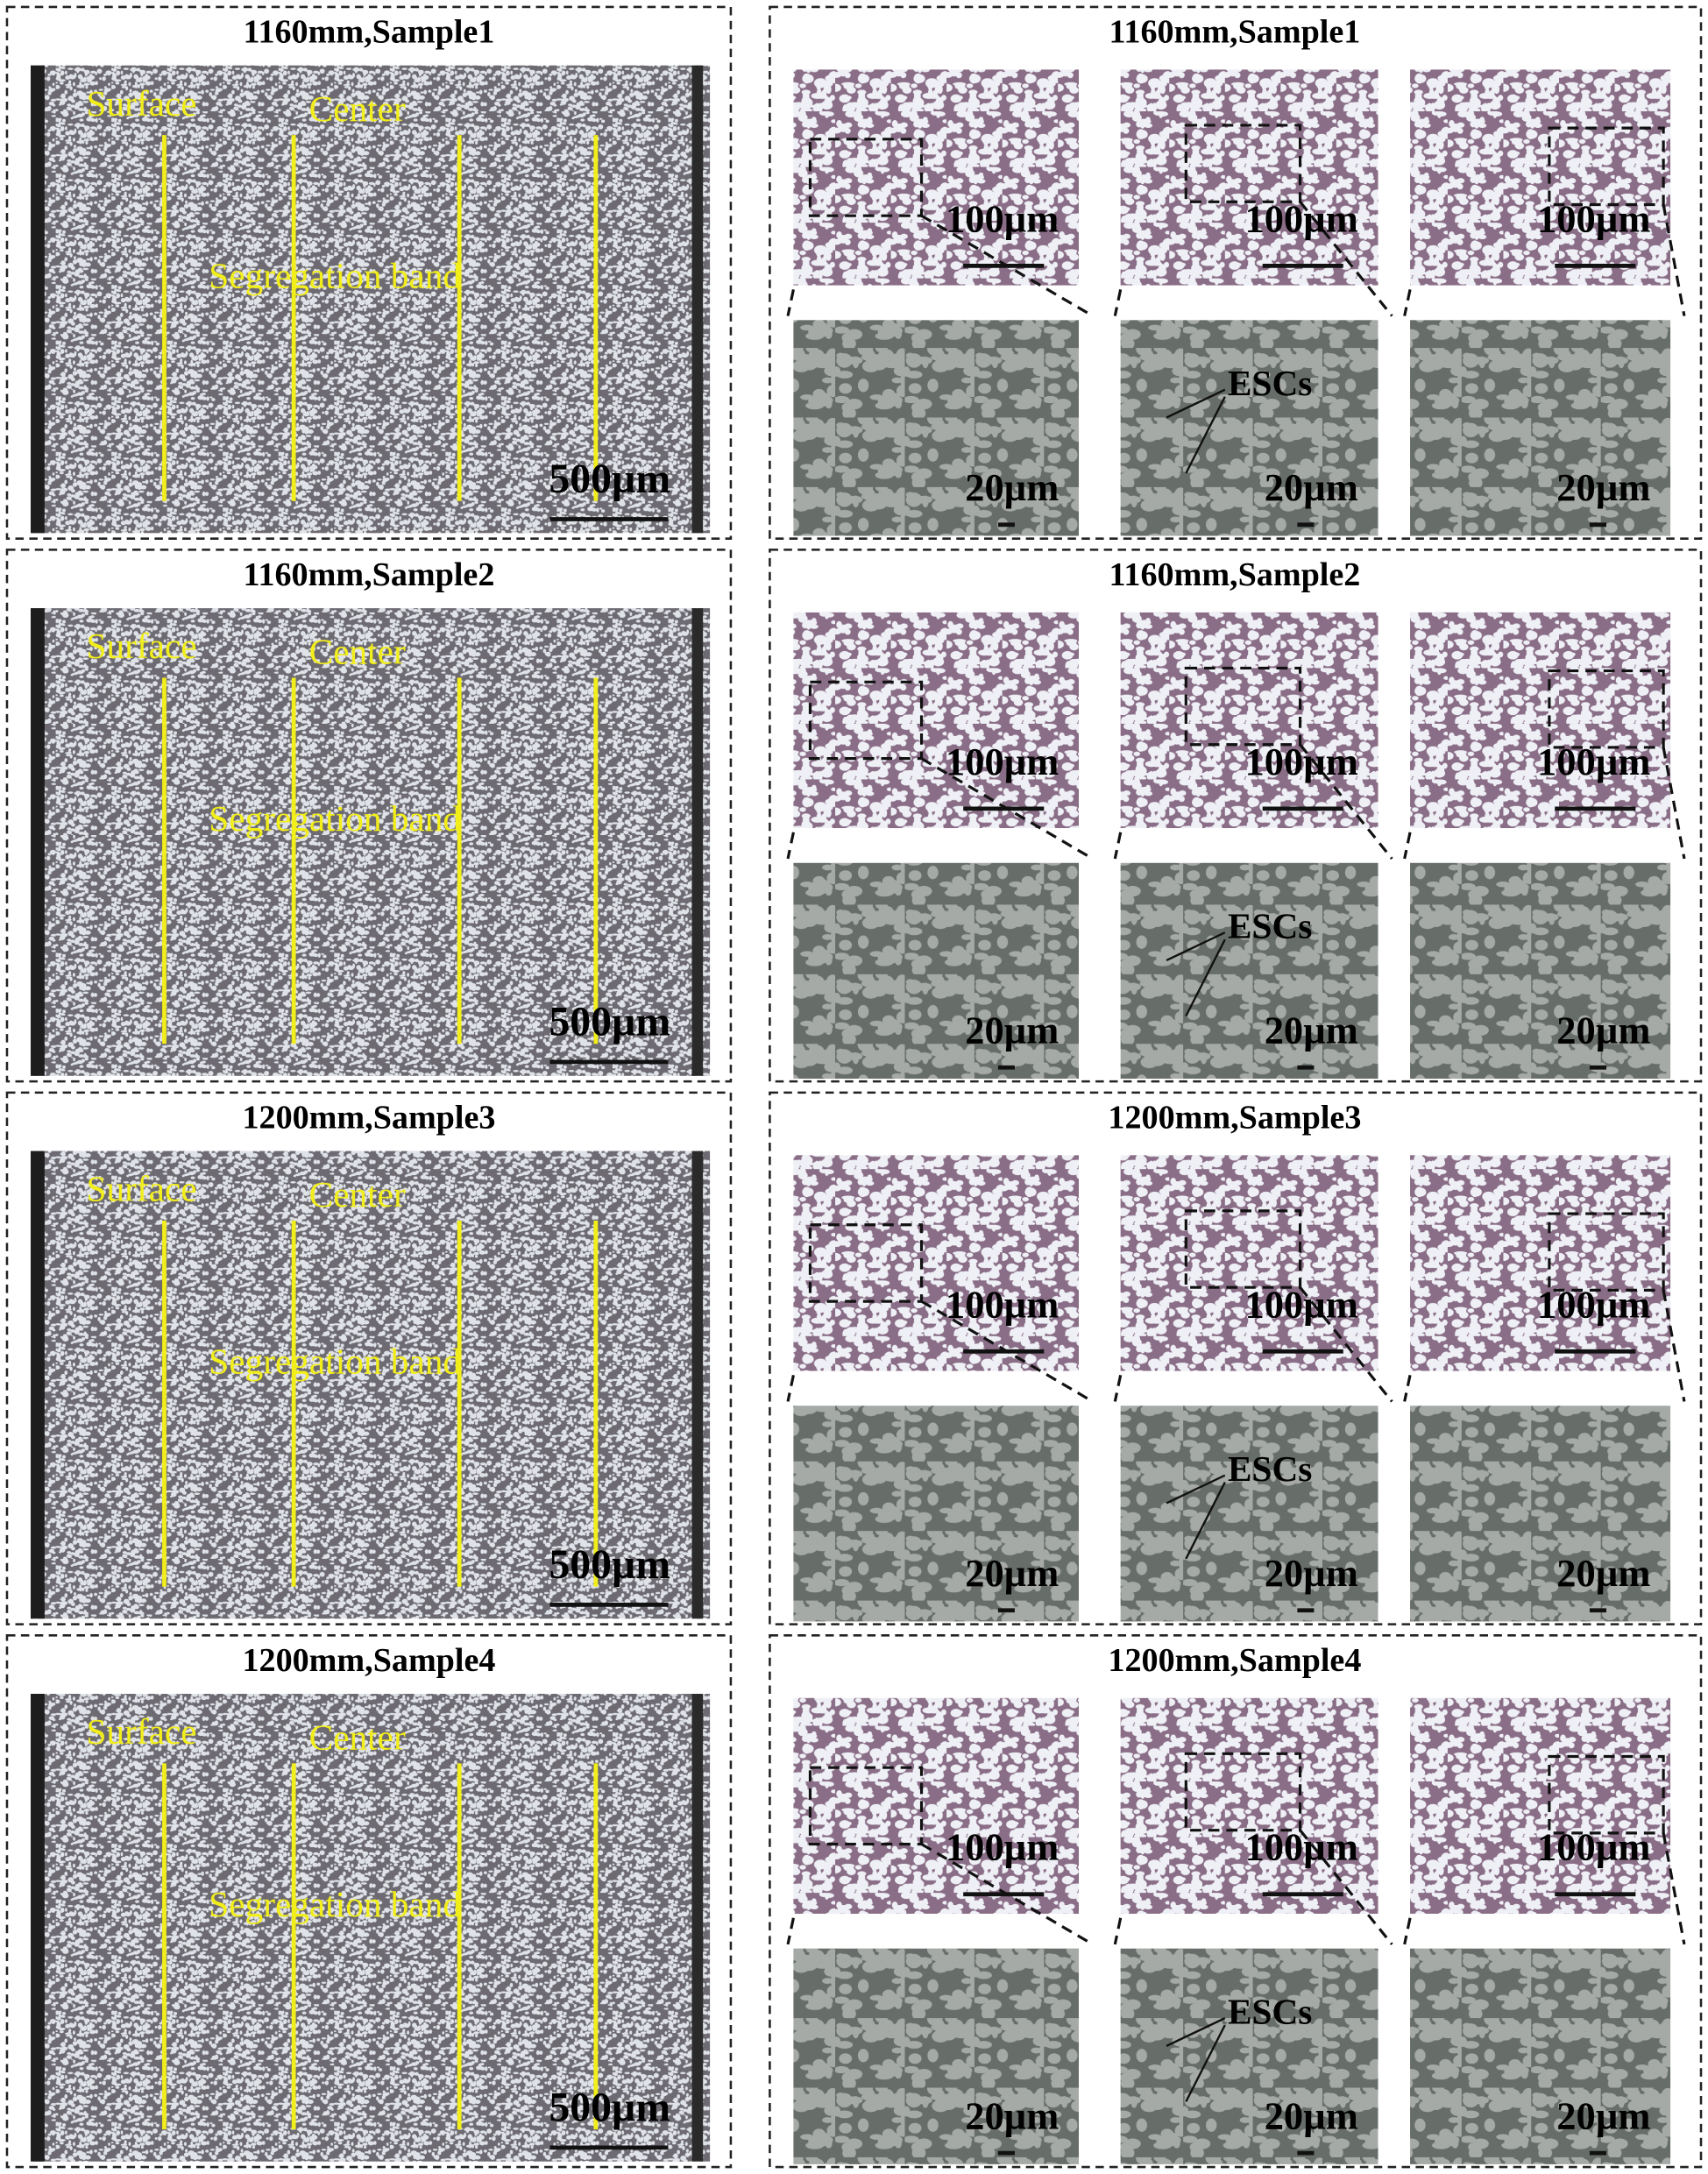 Image resolution: width=1708 pixels, height=2174 pixels. Describe the element at coordinates (1234, 574) in the screenshot. I see `panel-title: 1160mm,Sample2` at that location.